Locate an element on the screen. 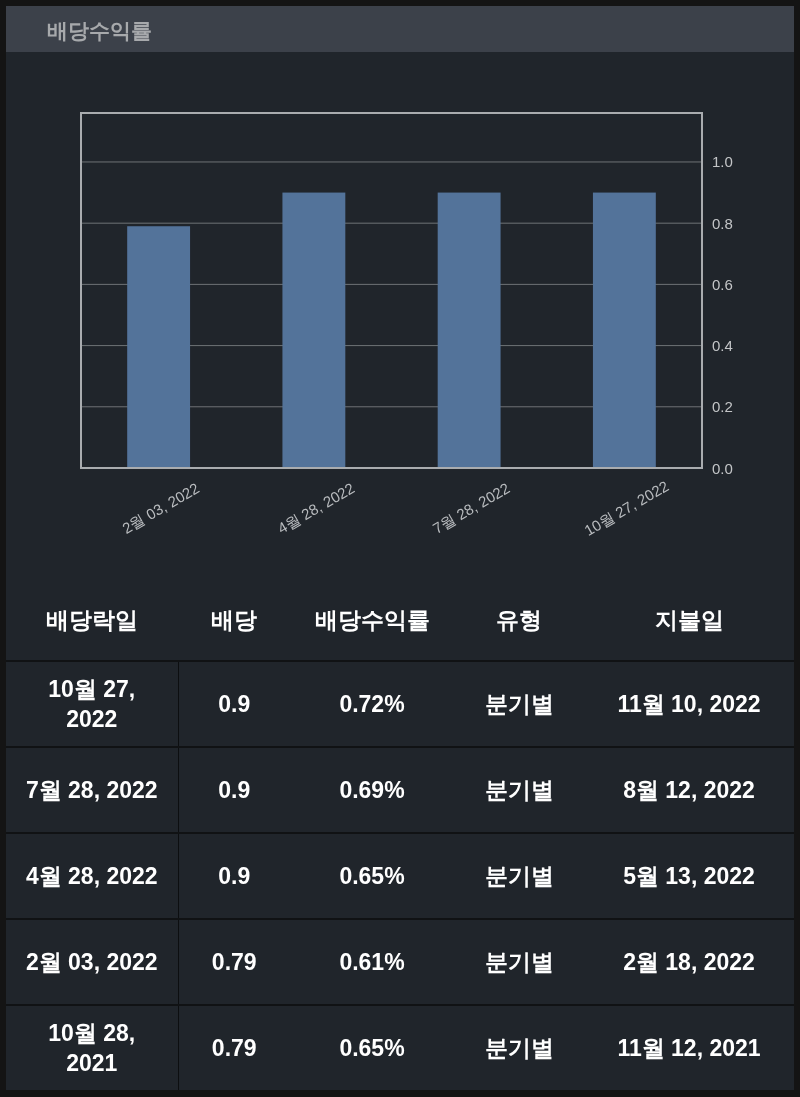 Image resolution: width=800 pixels, height=1097 pixels. text: 4월 28, 2022 is located at coordinates (92, 876).